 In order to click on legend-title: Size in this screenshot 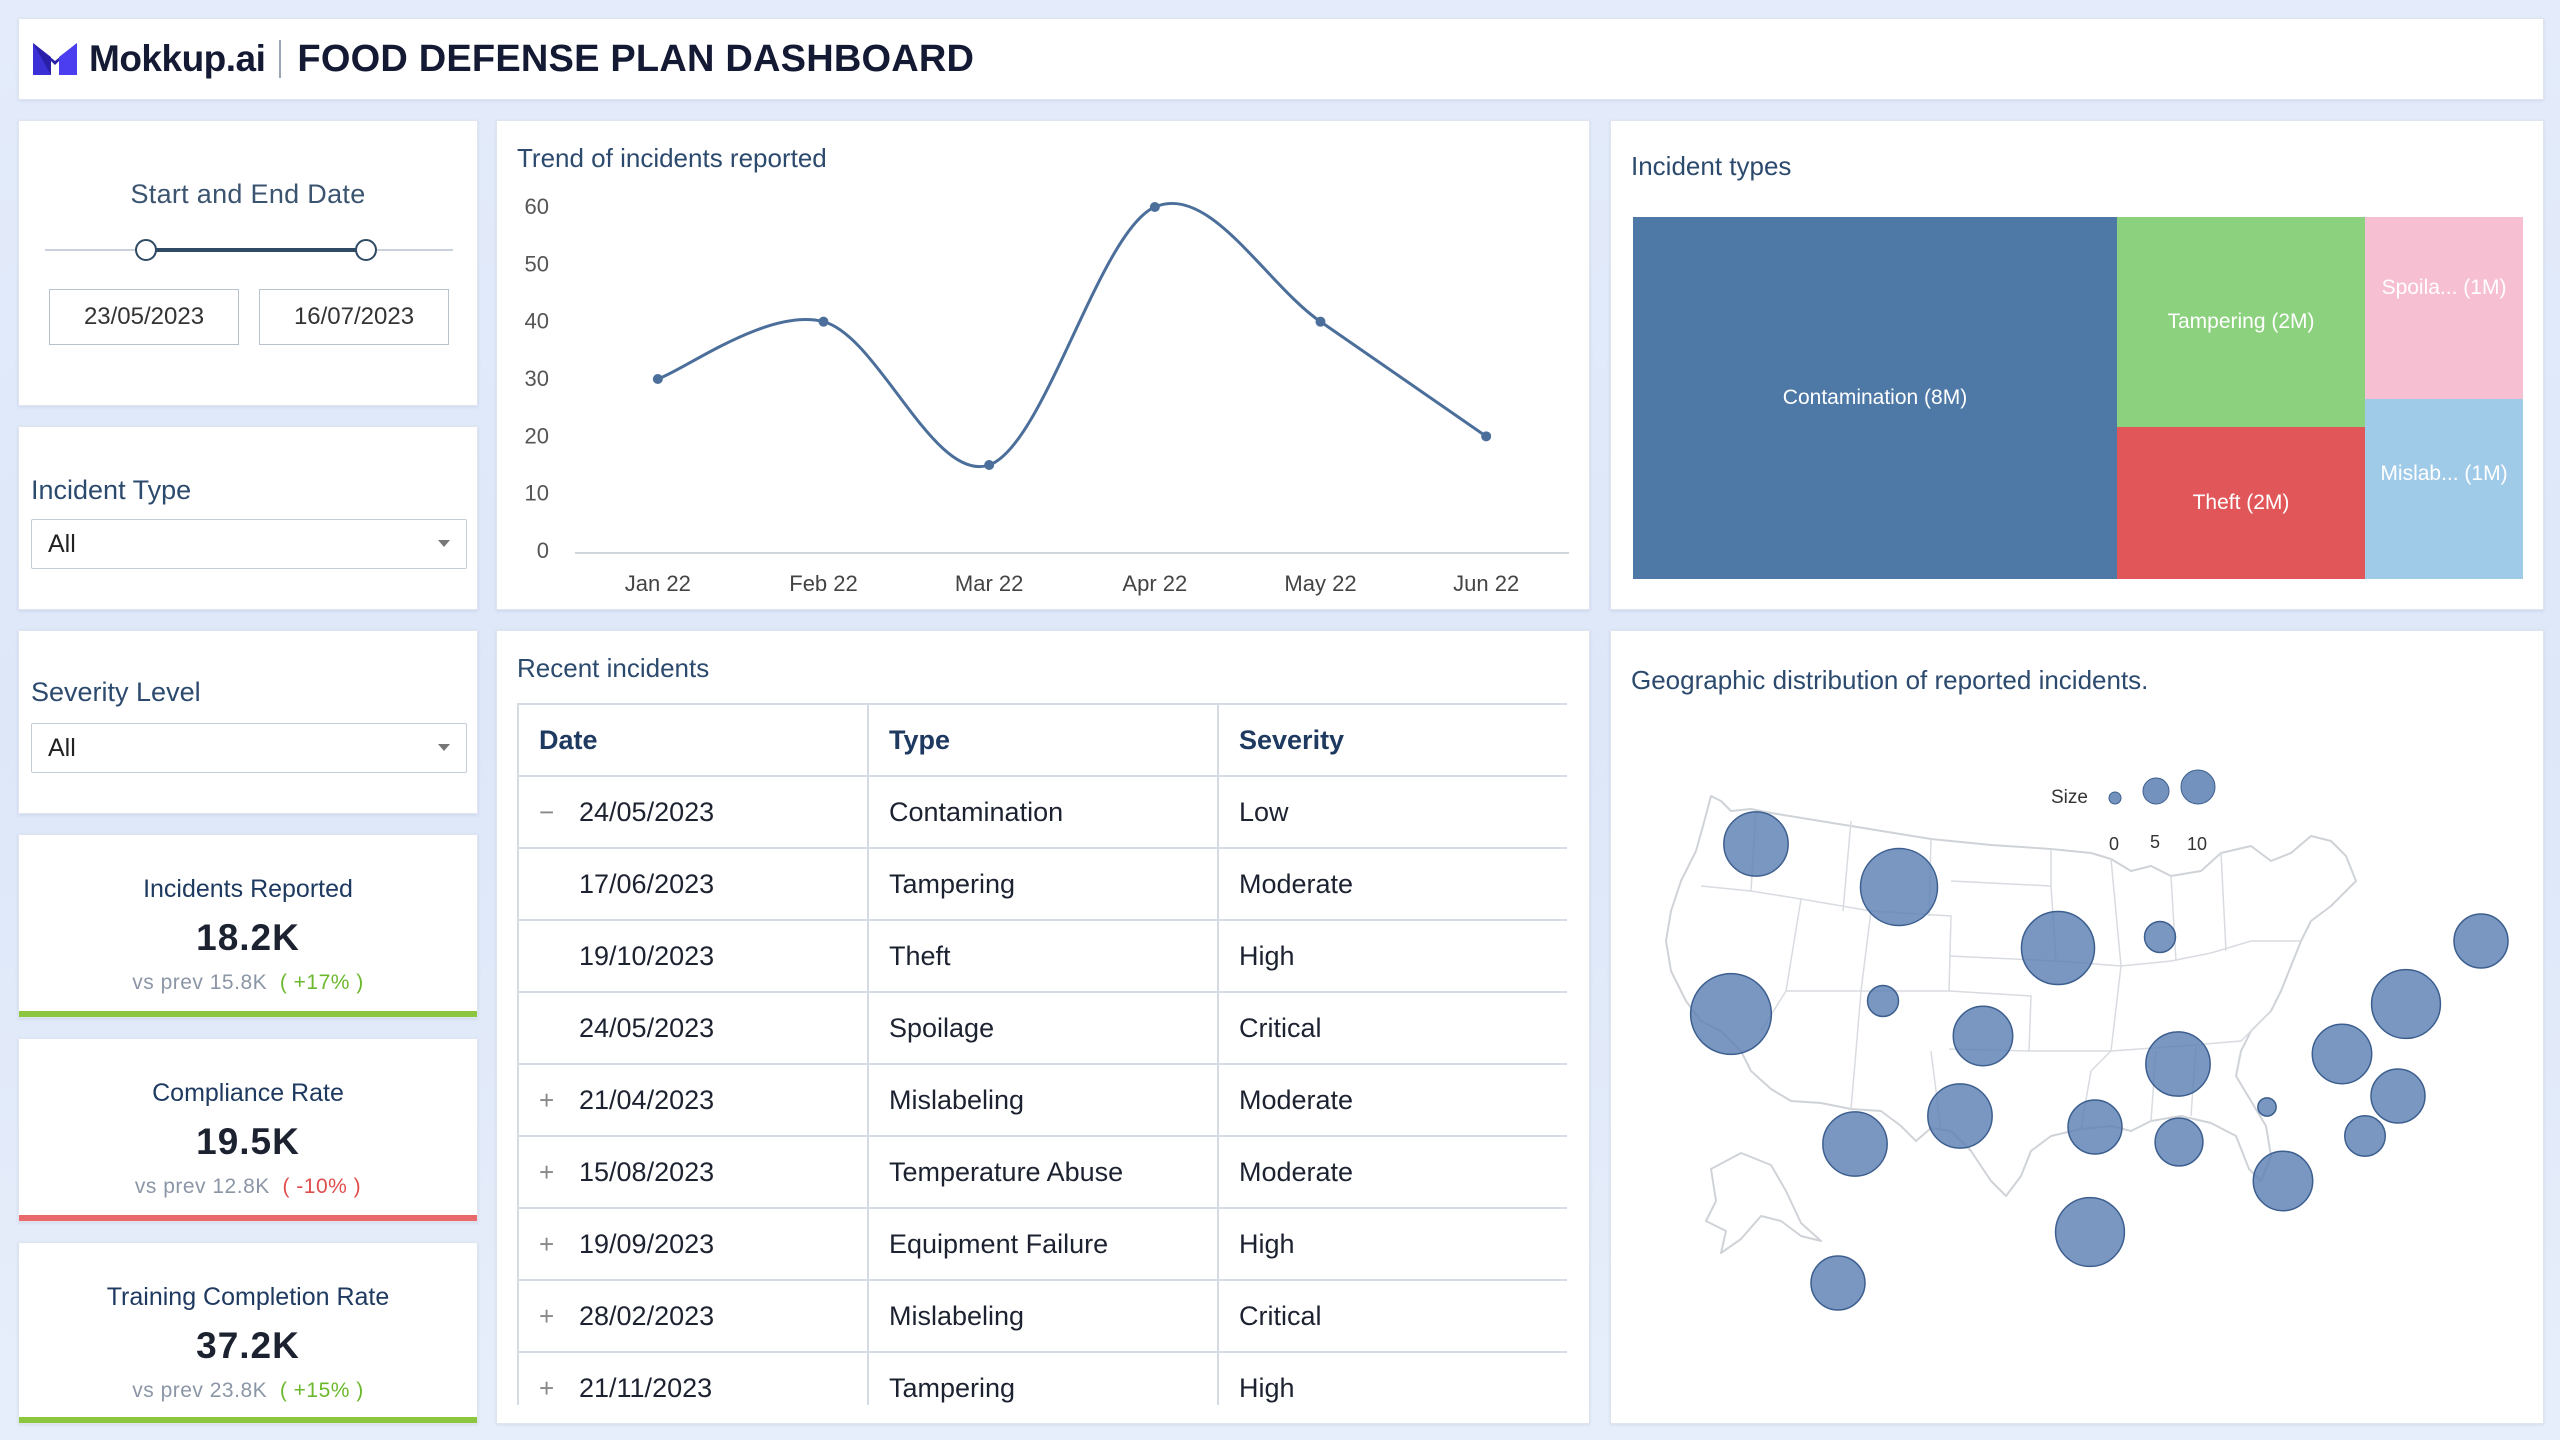, I will do `click(2069, 797)`.